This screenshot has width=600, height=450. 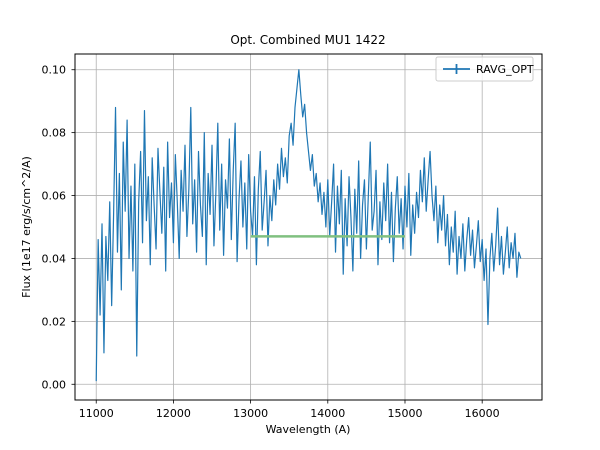 What do you see at coordinates (54, 70) in the screenshot?
I see `y-tick-label: 0.10` at bounding box center [54, 70].